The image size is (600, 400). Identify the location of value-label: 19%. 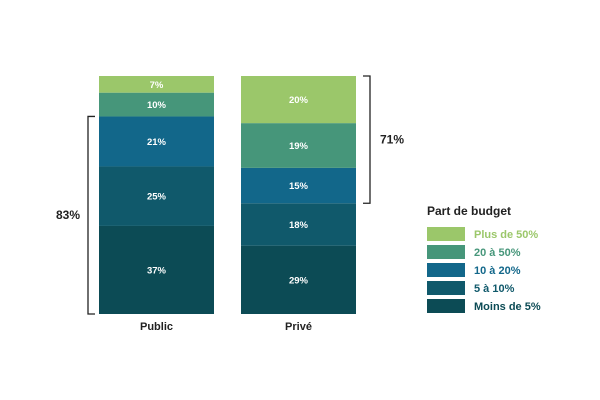
(299, 146).